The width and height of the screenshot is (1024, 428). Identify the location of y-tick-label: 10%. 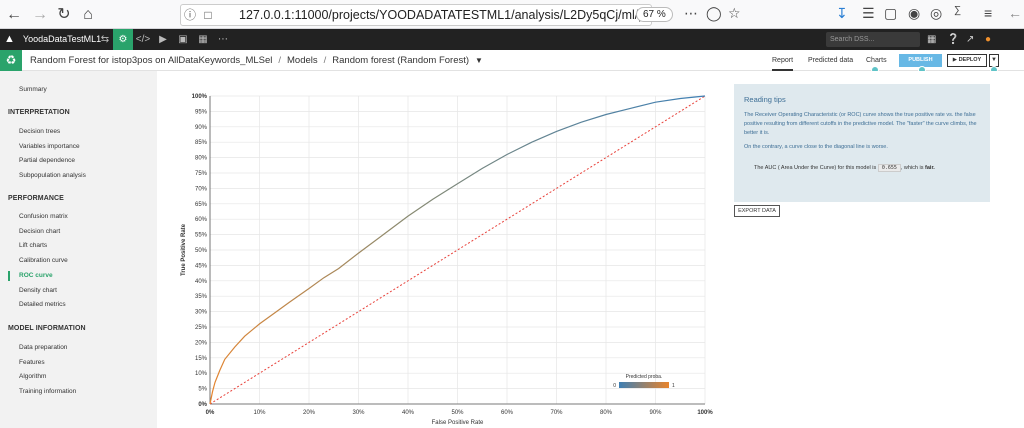
(201, 374).